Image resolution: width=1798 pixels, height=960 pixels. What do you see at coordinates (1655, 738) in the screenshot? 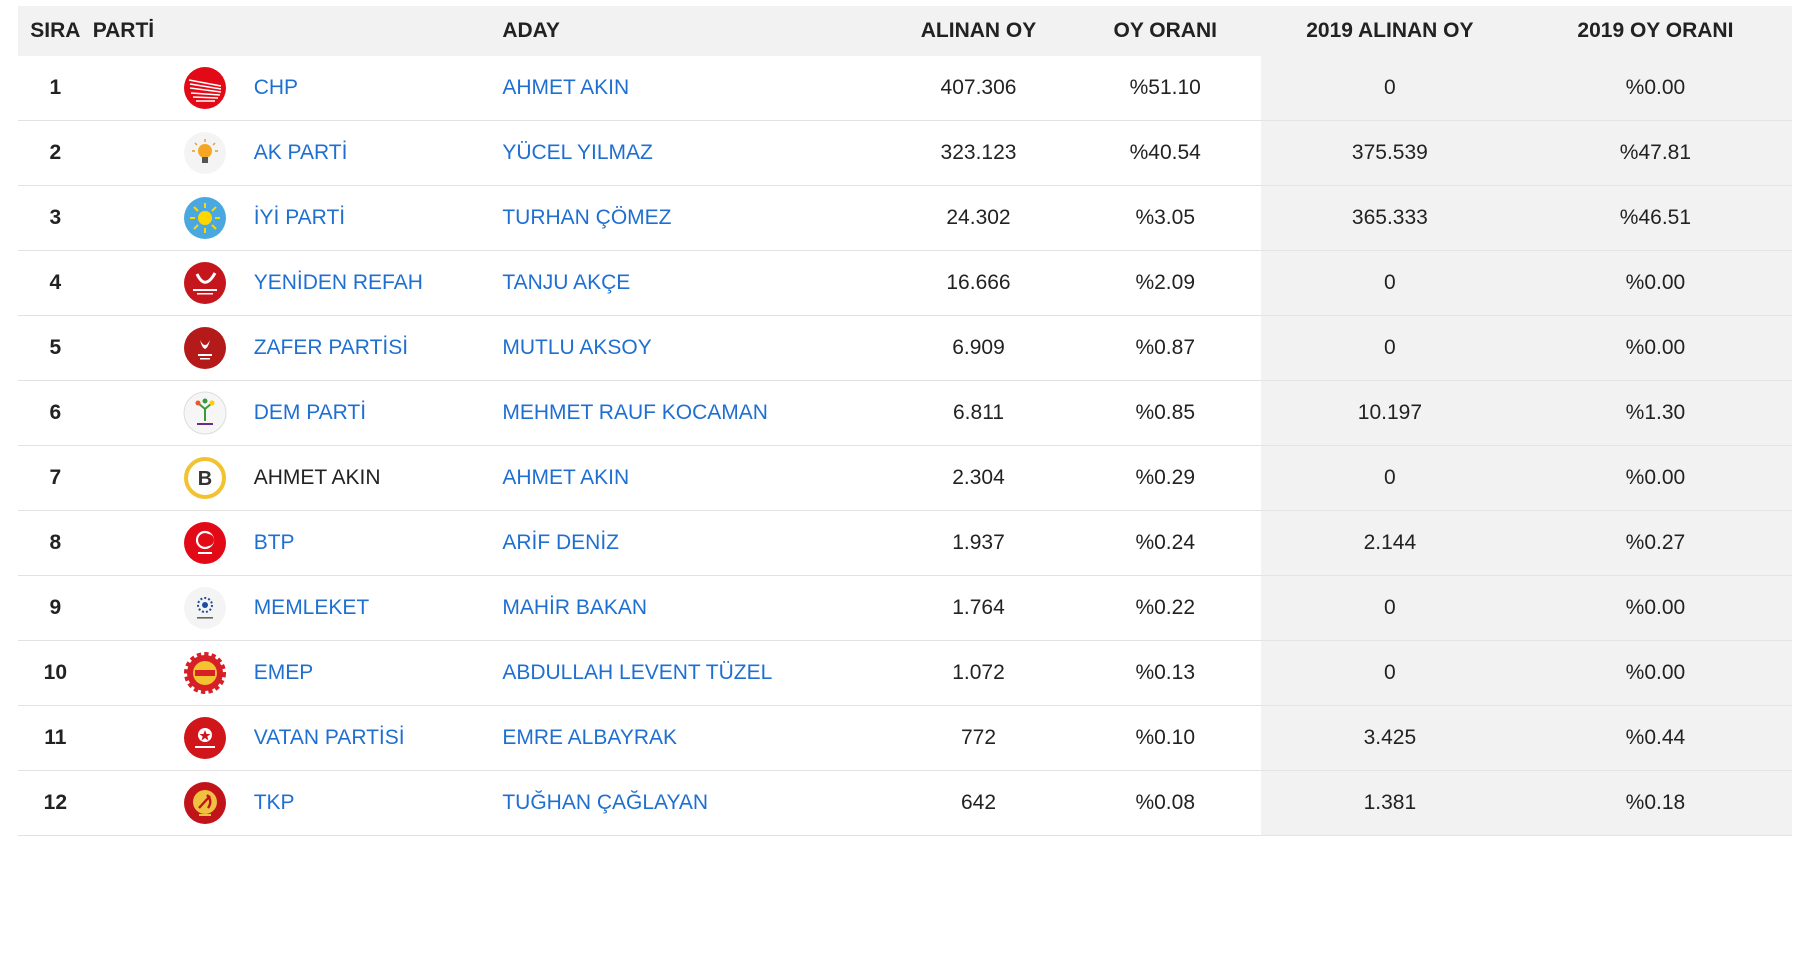
I see `vote-rate-2019-cell: %0.44` at bounding box center [1655, 738].